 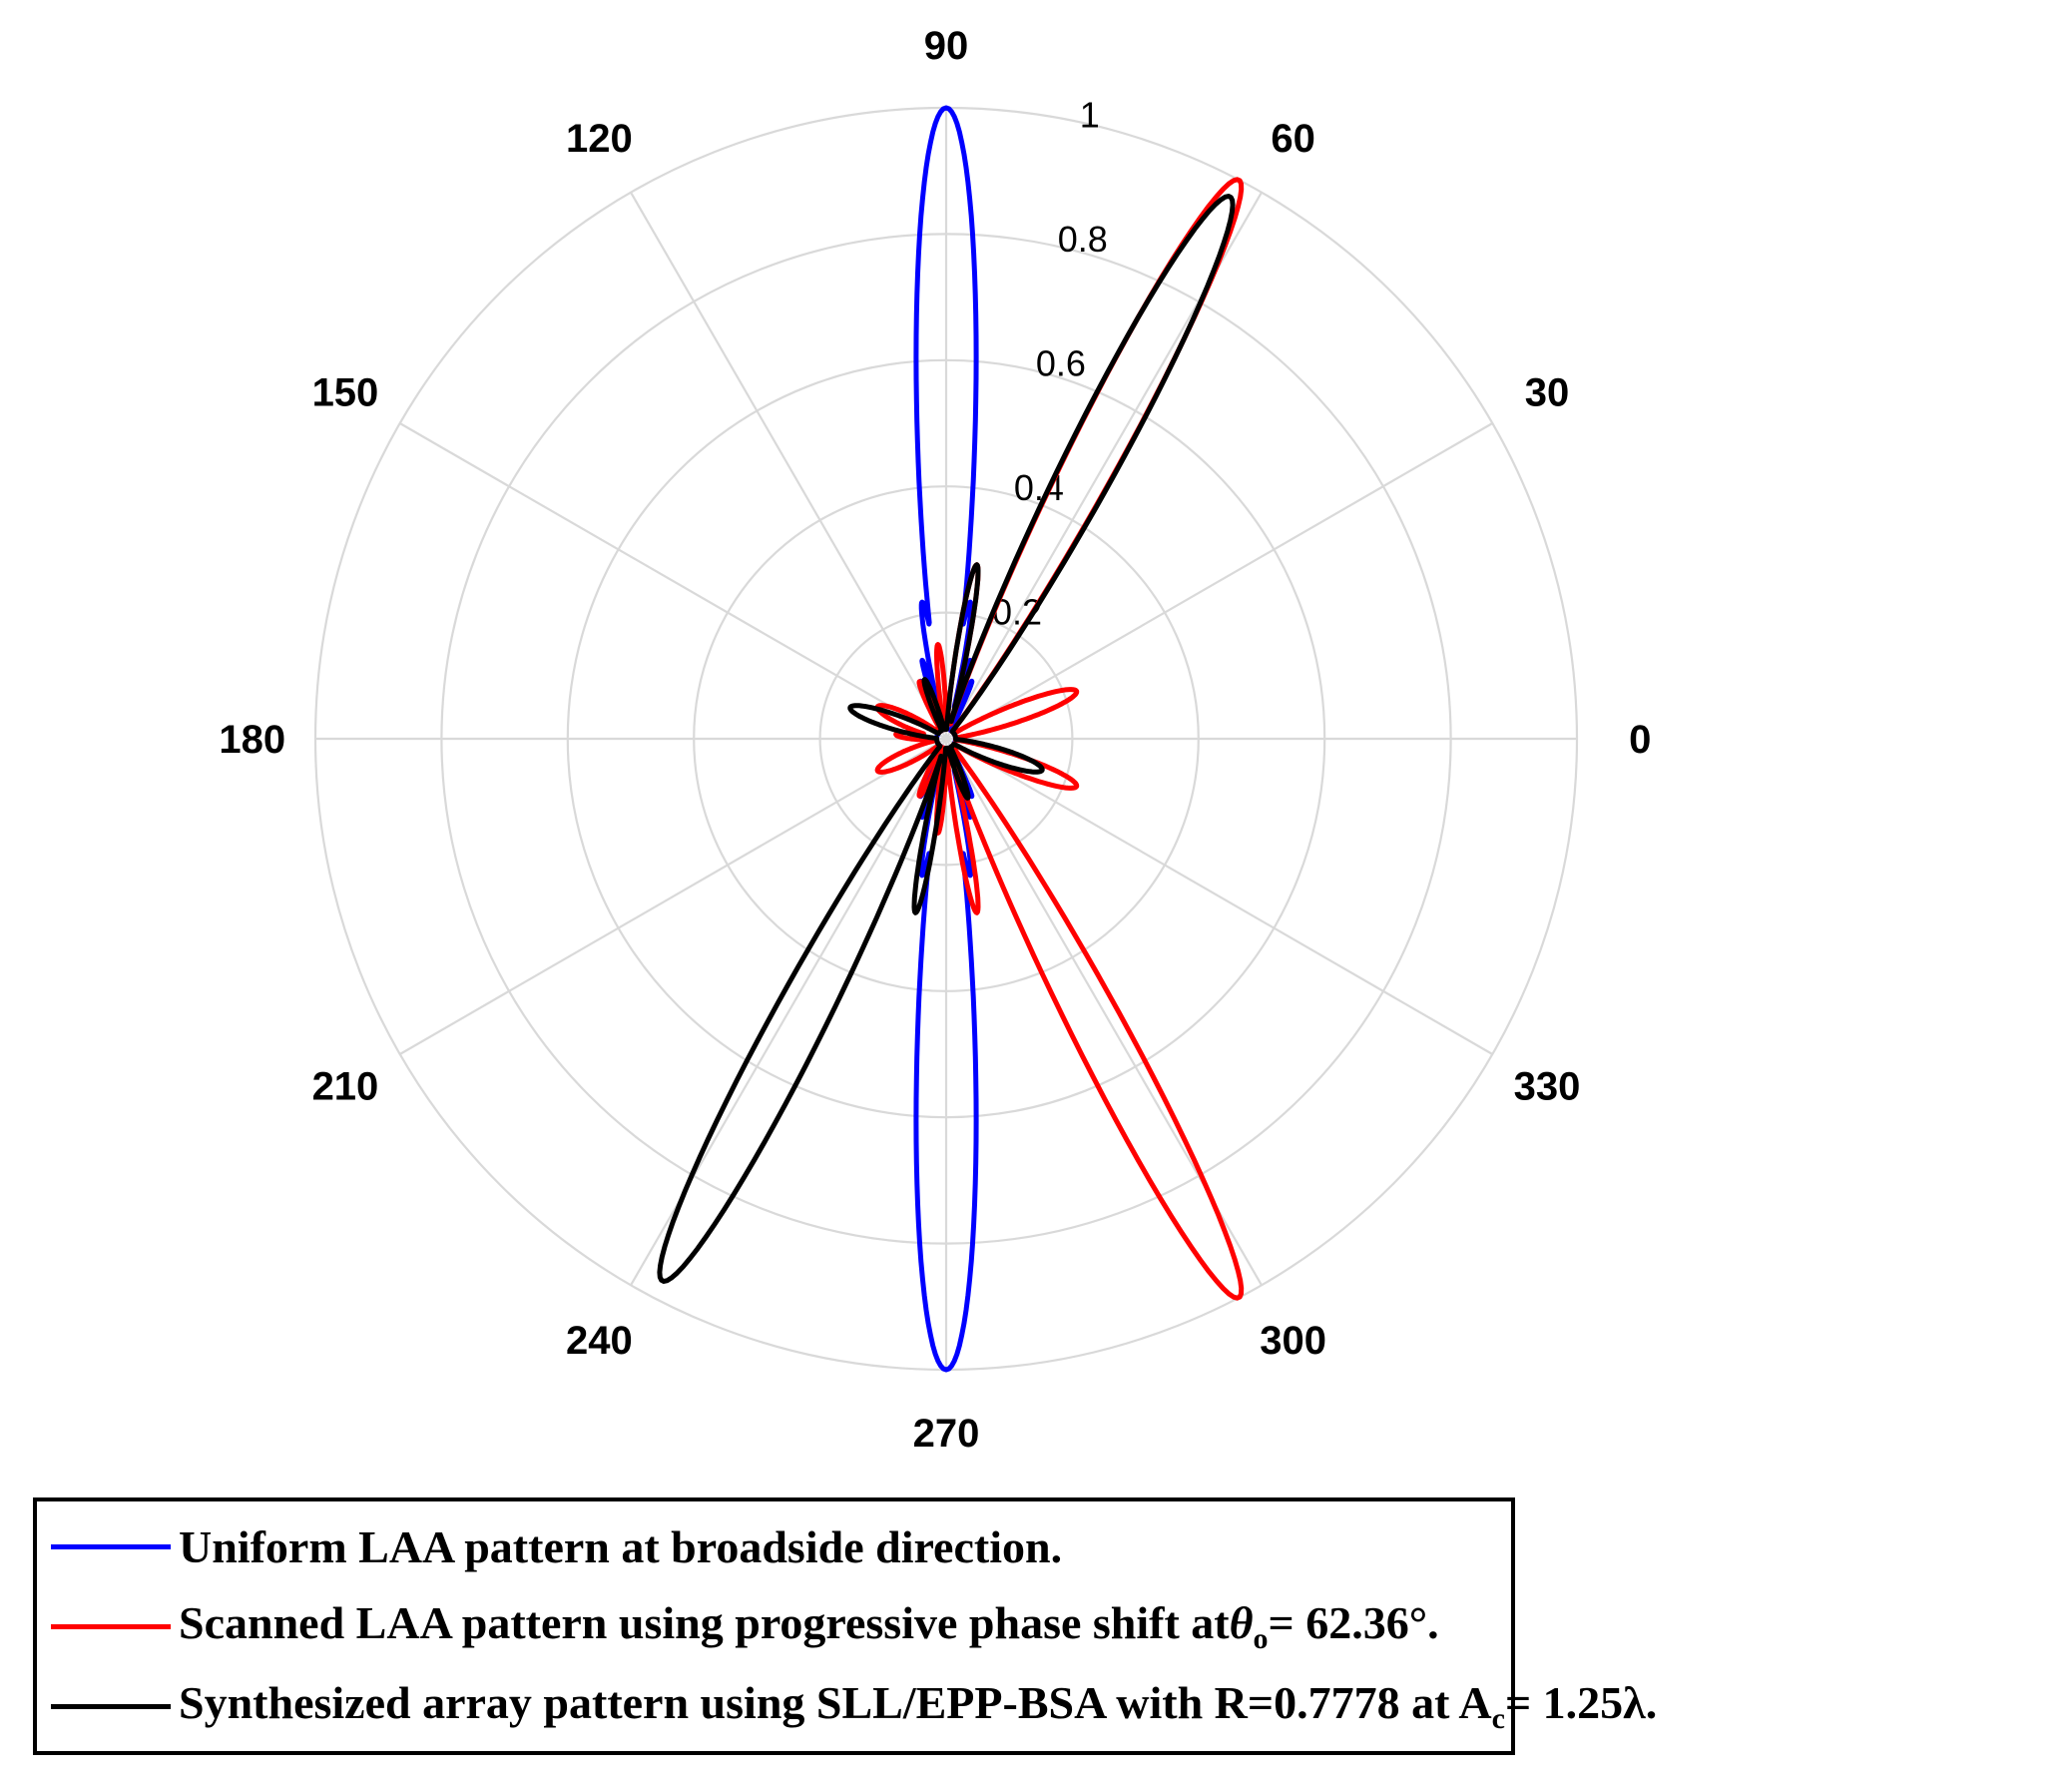 I want to click on angle-tick-label: 30, so click(x=1548, y=392).